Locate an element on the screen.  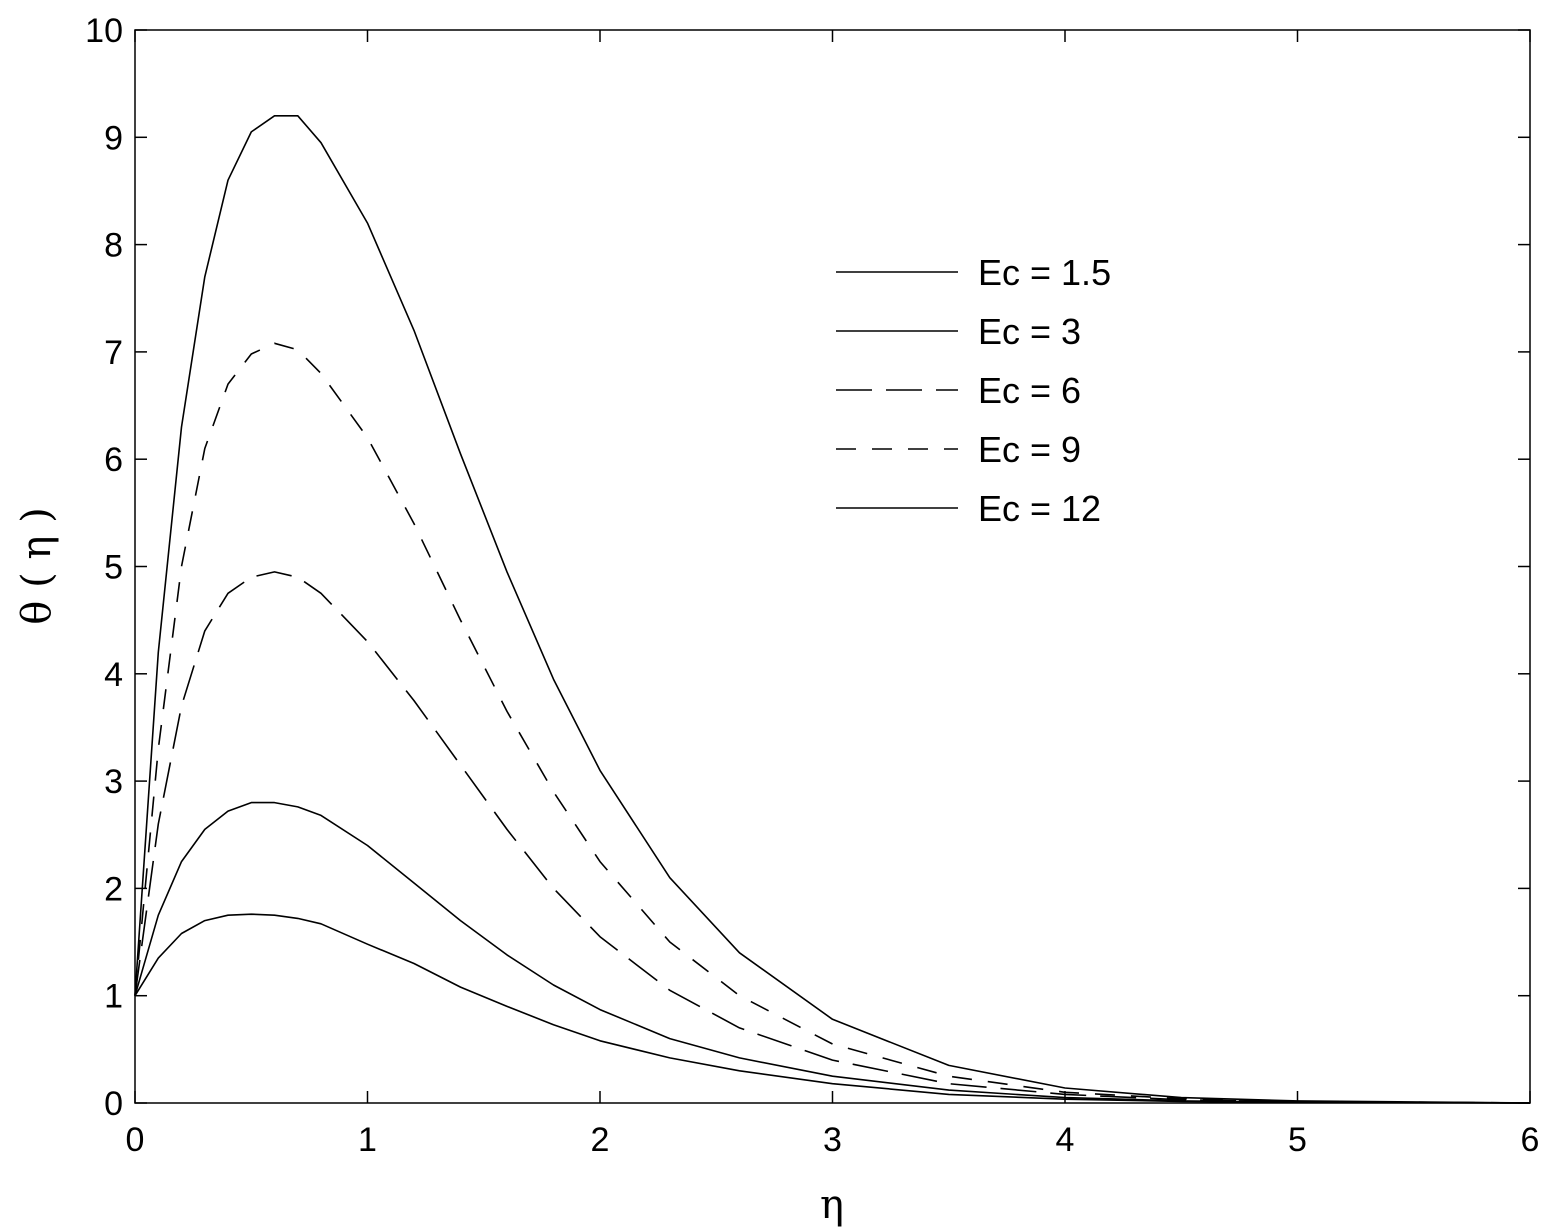
y-tick-label: 0 is located at coordinates (113, 1104).